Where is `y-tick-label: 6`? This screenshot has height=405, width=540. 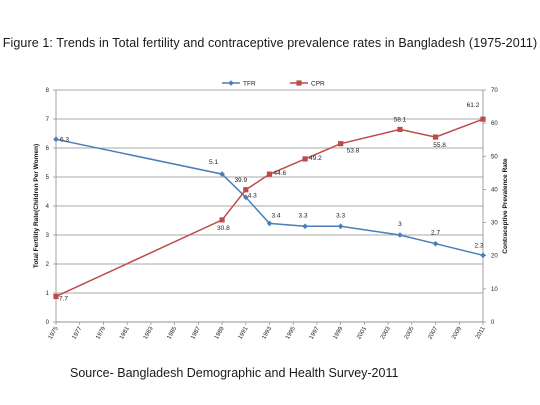 y-tick-label: 6 is located at coordinates (48, 149).